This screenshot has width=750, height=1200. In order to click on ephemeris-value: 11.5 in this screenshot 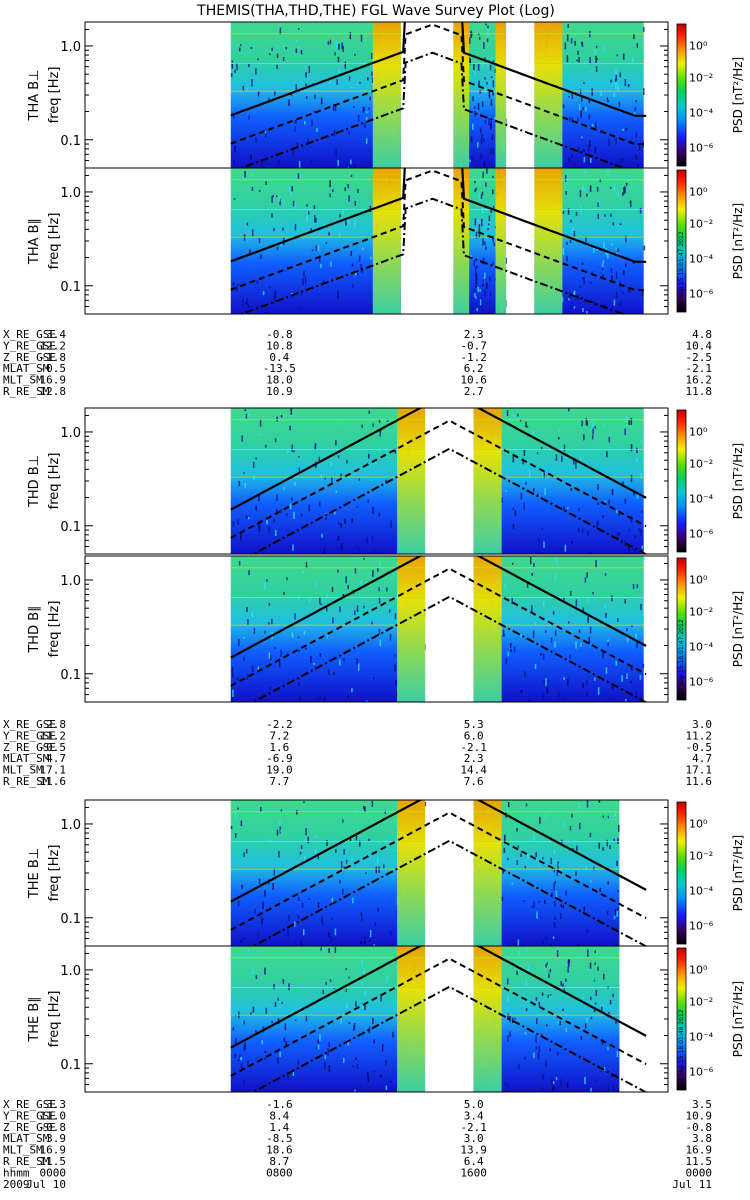, I will do `click(53, 1161)`.